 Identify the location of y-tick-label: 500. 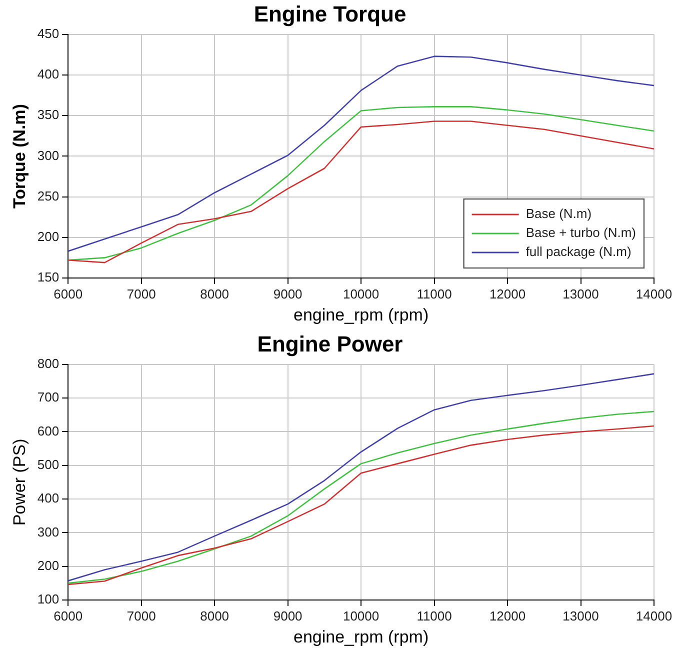
(48, 464).